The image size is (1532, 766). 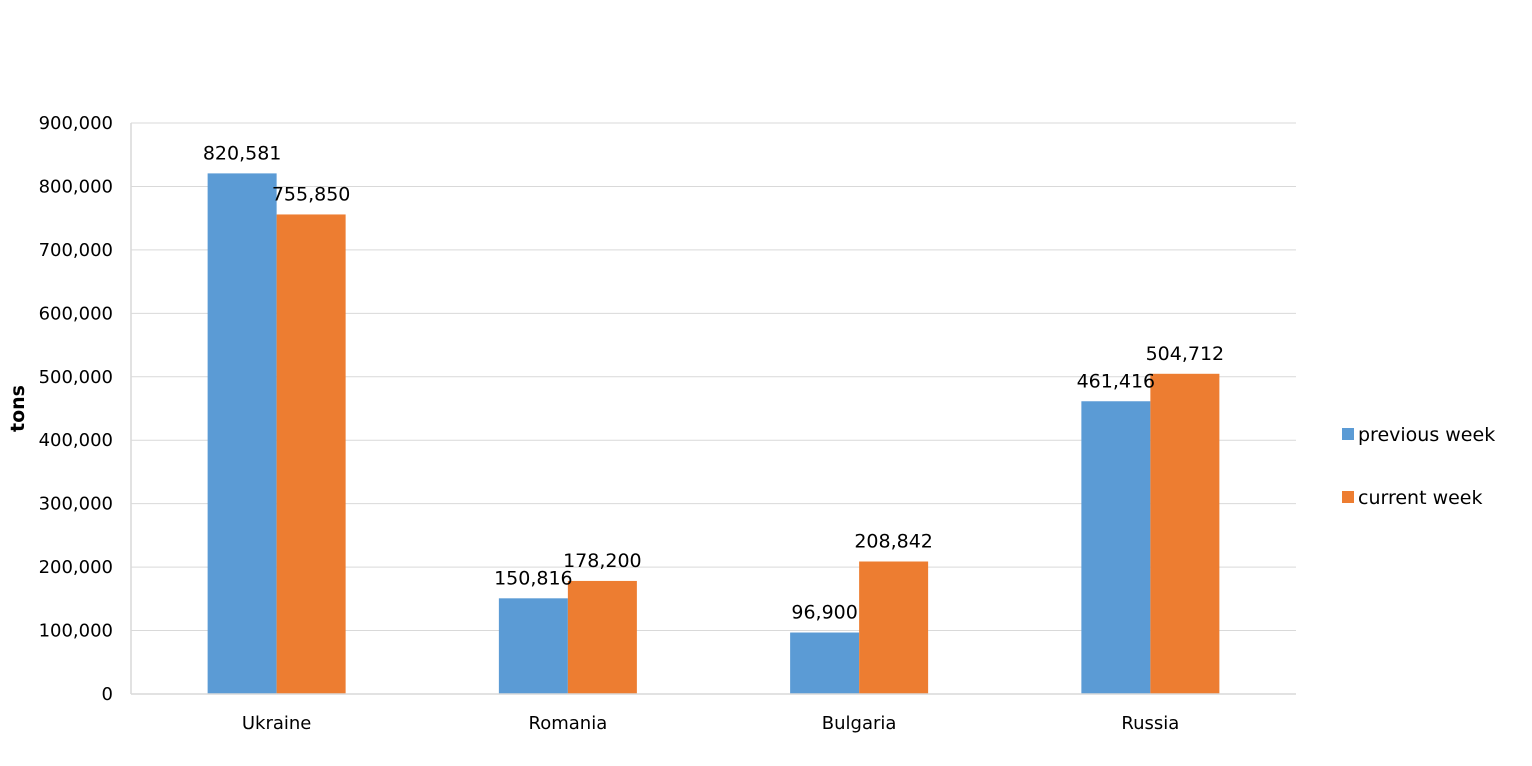 I want to click on y-tick-label: 700,000, so click(x=76, y=250).